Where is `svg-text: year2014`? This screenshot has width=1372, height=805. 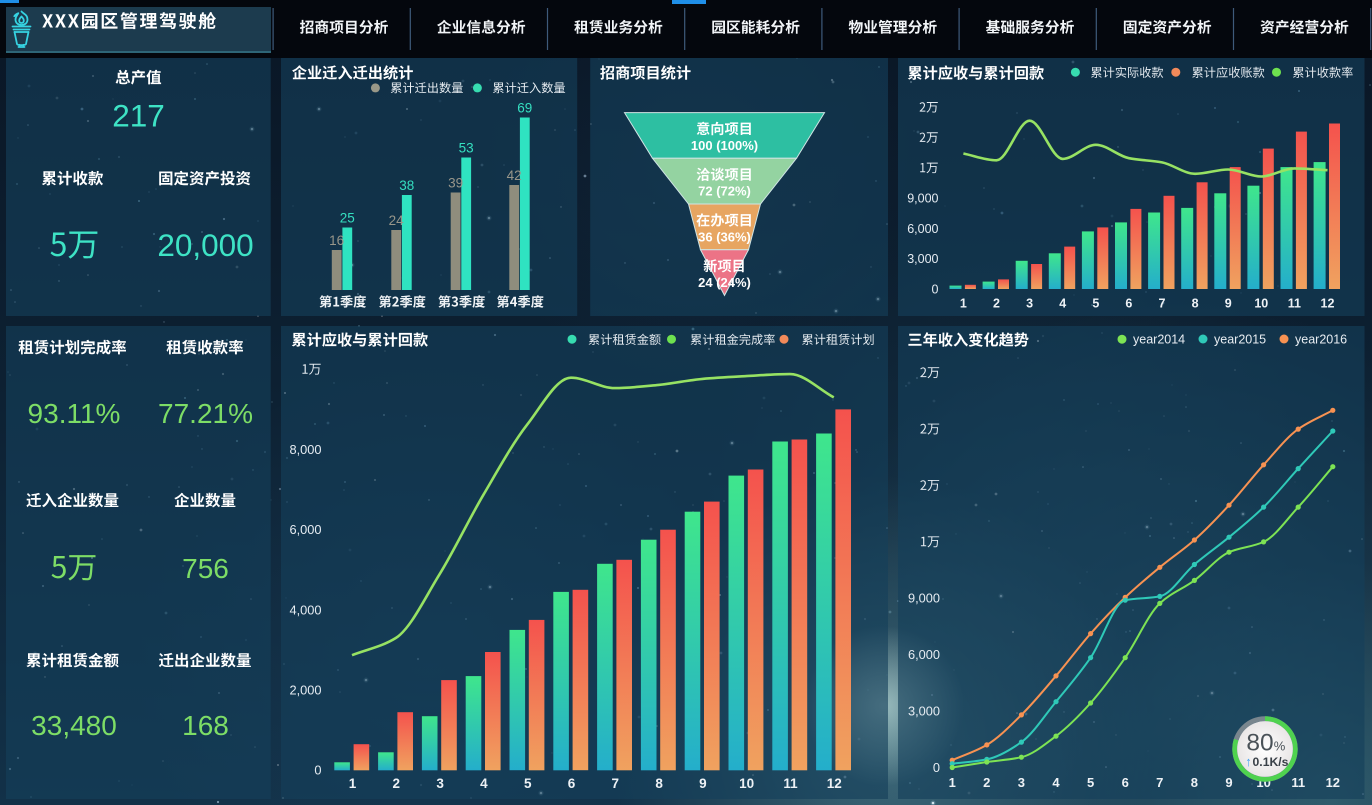 svg-text: year2014 is located at coordinates (1159, 340).